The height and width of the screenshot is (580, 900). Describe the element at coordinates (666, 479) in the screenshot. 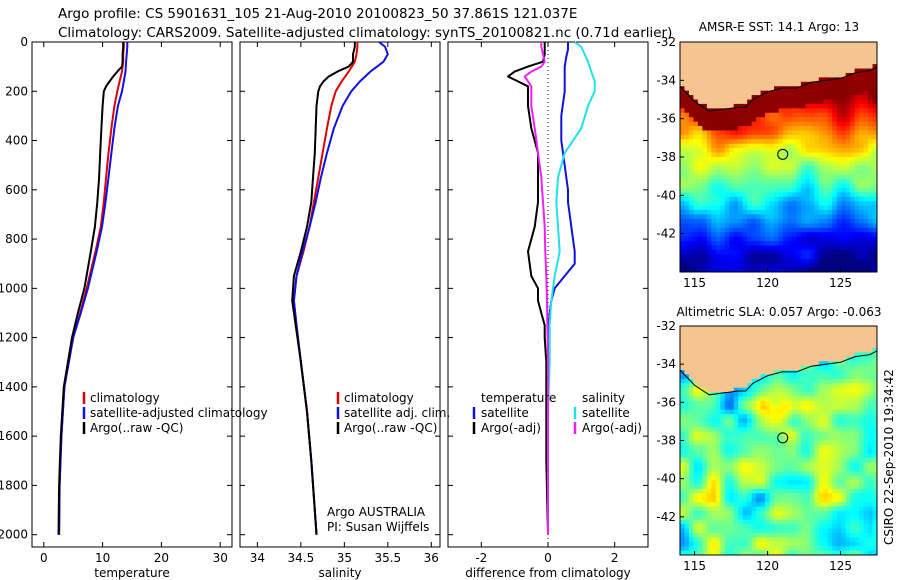

I see `y-tick-label: -40` at that location.